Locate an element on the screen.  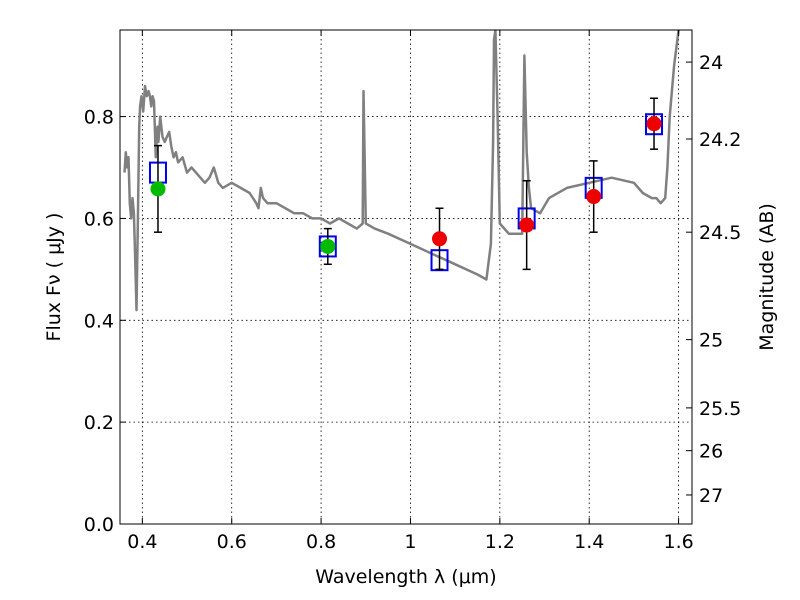
x-tick-label: 0.8 is located at coordinates (321, 542).